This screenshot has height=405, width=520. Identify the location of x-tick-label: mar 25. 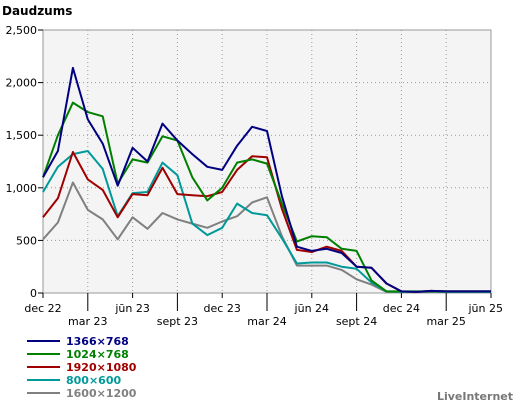
(445, 321).